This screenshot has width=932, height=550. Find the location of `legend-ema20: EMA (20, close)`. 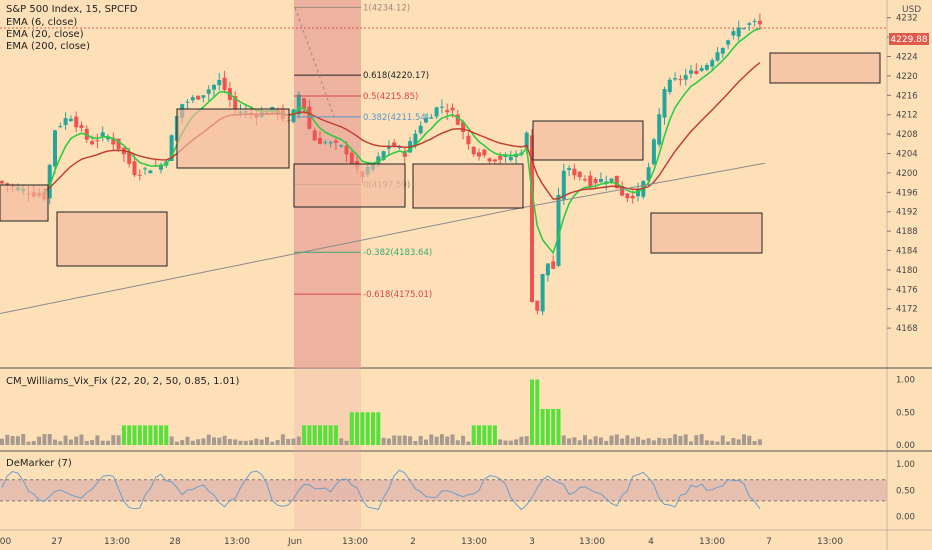

legend-ema20: EMA (20, close) is located at coordinates (45, 34).